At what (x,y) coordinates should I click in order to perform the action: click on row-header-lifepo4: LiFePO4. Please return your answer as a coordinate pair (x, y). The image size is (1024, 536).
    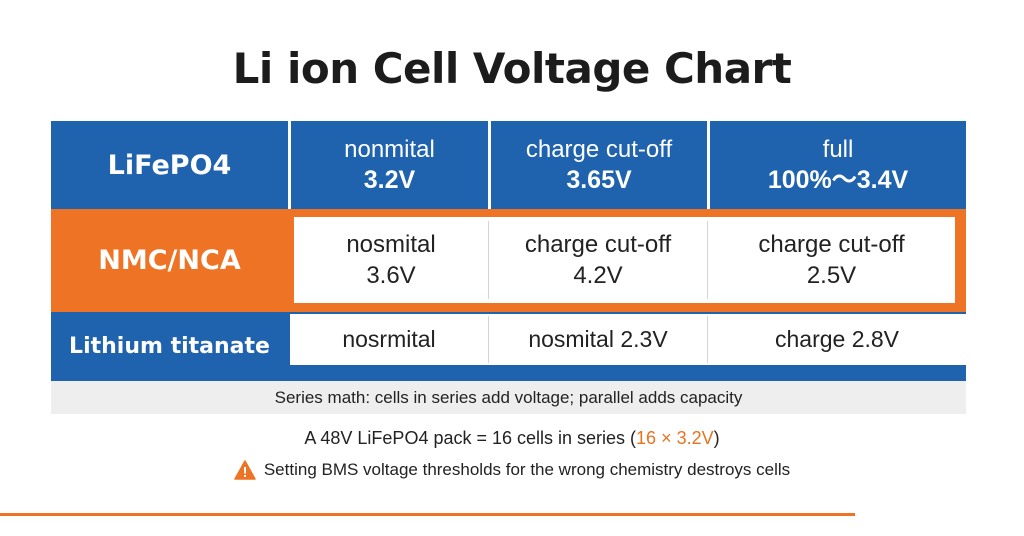
    Looking at the image, I should click on (169, 165).